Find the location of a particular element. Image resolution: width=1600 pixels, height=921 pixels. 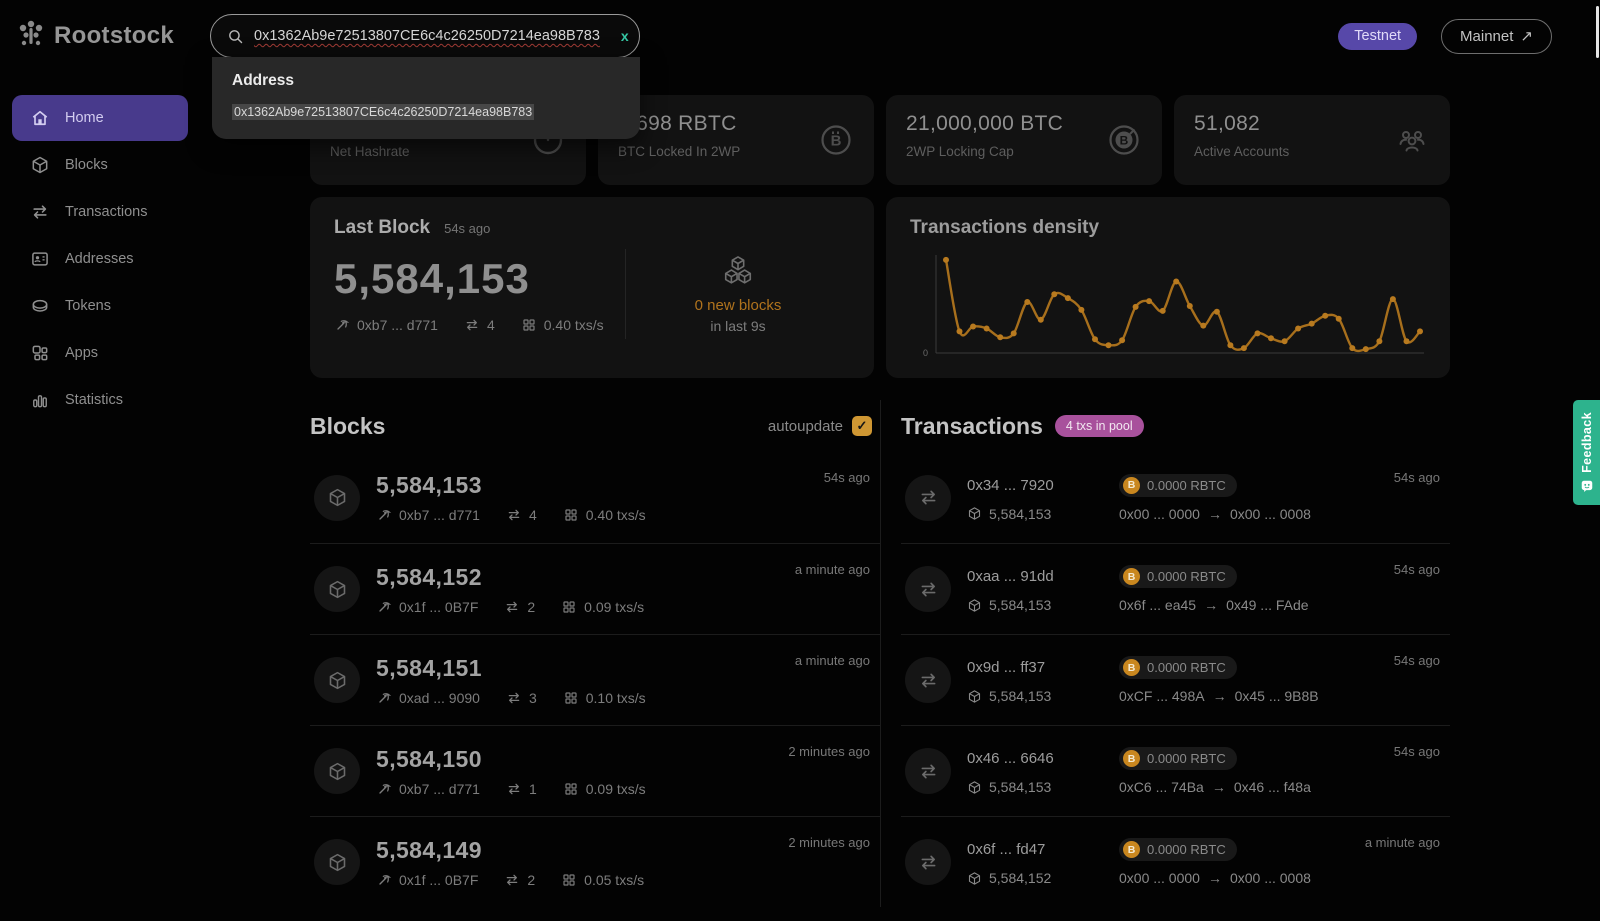

scrollbar-thumb is located at coordinates (1597, 32).